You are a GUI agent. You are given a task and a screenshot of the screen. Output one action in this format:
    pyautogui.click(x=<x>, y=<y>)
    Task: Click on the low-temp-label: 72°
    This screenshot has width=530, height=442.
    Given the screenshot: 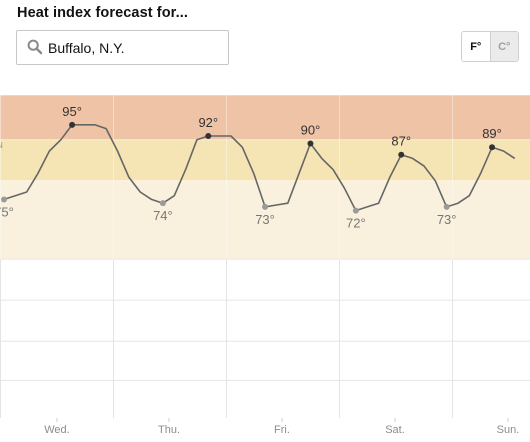 What is the action you would take?
    pyautogui.click(x=356, y=223)
    